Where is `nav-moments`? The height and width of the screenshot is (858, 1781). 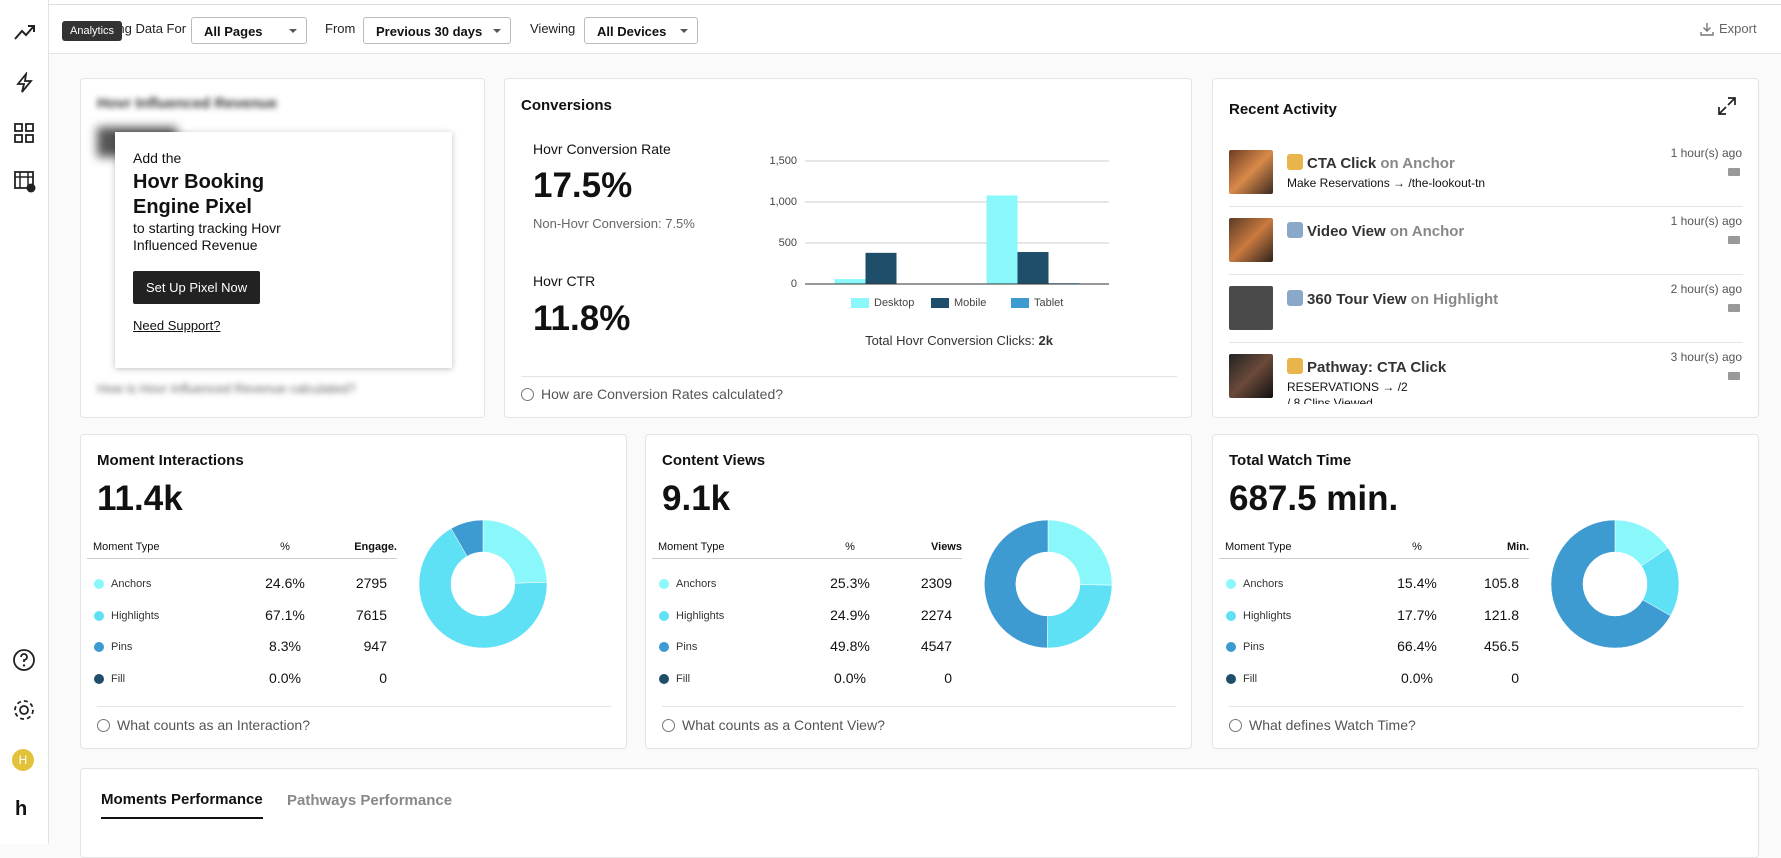 nav-moments is located at coordinates (25, 133).